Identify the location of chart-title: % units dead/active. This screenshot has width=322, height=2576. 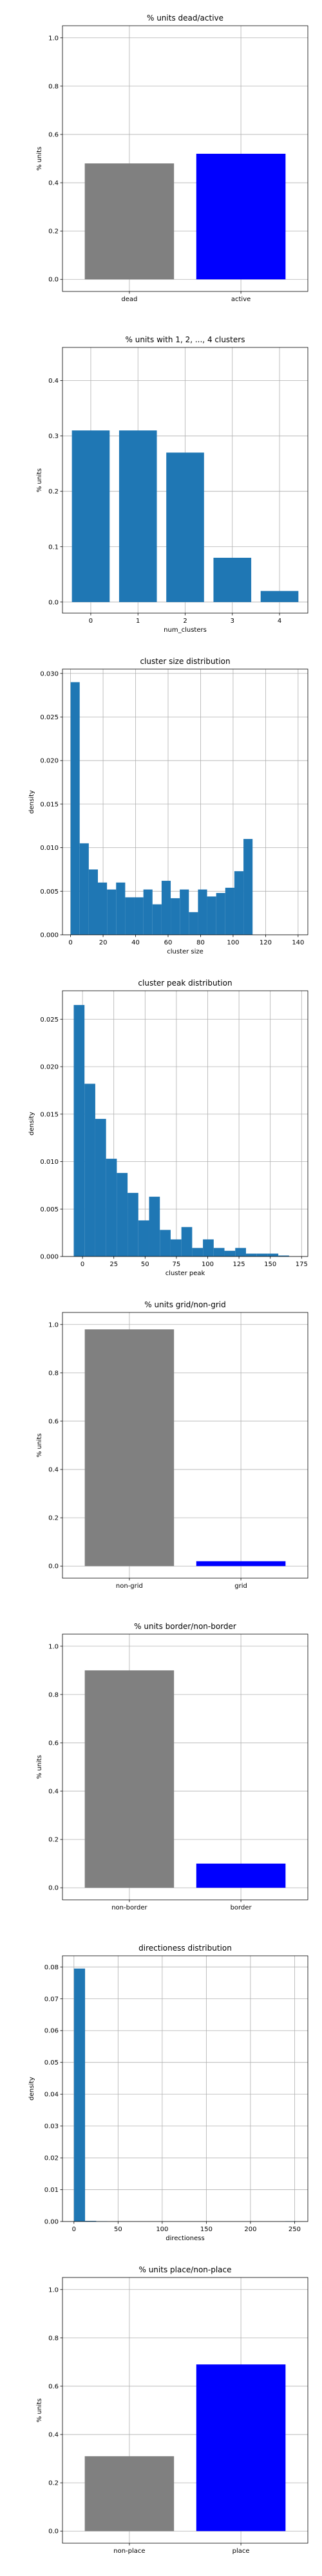
(185, 18).